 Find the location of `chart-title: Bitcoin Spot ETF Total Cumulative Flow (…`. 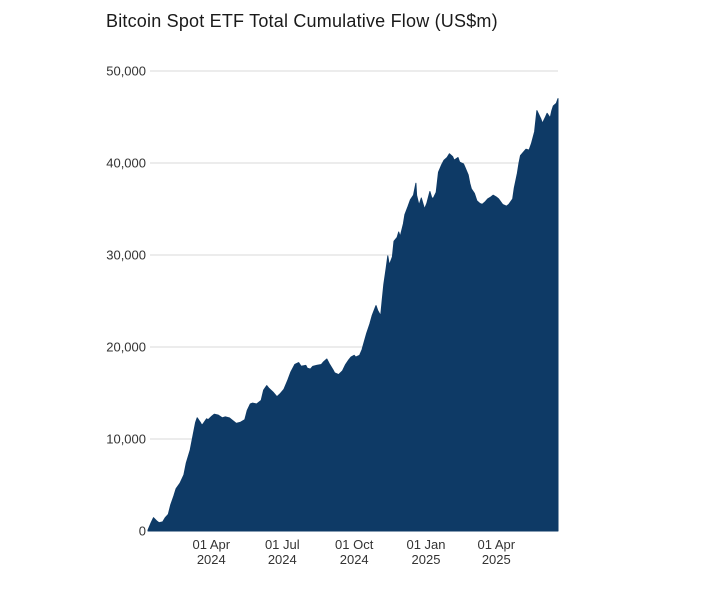

chart-title: Bitcoin Spot ETF Total Cumulative Flow (… is located at coordinates (302, 21).